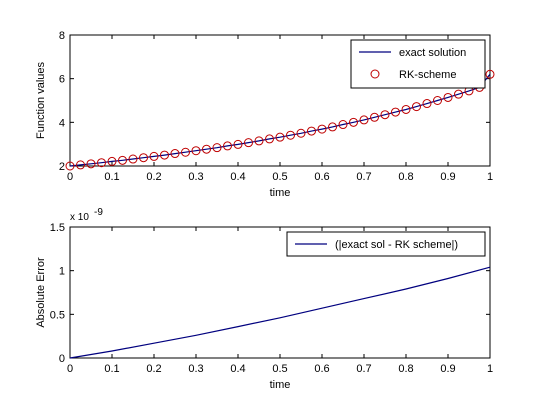 The height and width of the screenshot is (404, 540). Describe the element at coordinates (427, 75) in the screenshot. I see `legend-entry-label: RK-scheme` at that location.